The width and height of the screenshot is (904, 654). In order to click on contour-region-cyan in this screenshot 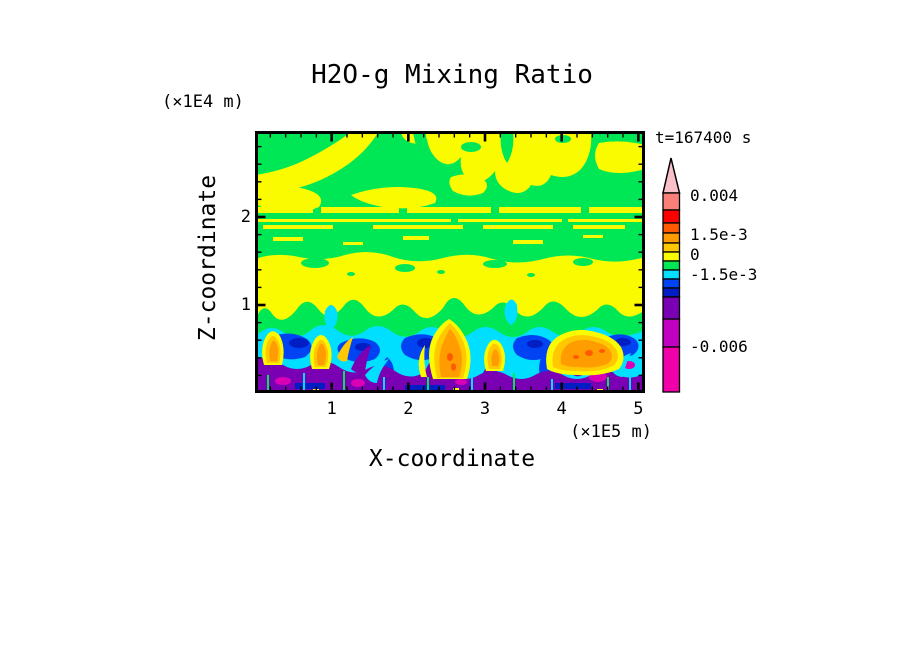, I will do `click(467, 382)`.